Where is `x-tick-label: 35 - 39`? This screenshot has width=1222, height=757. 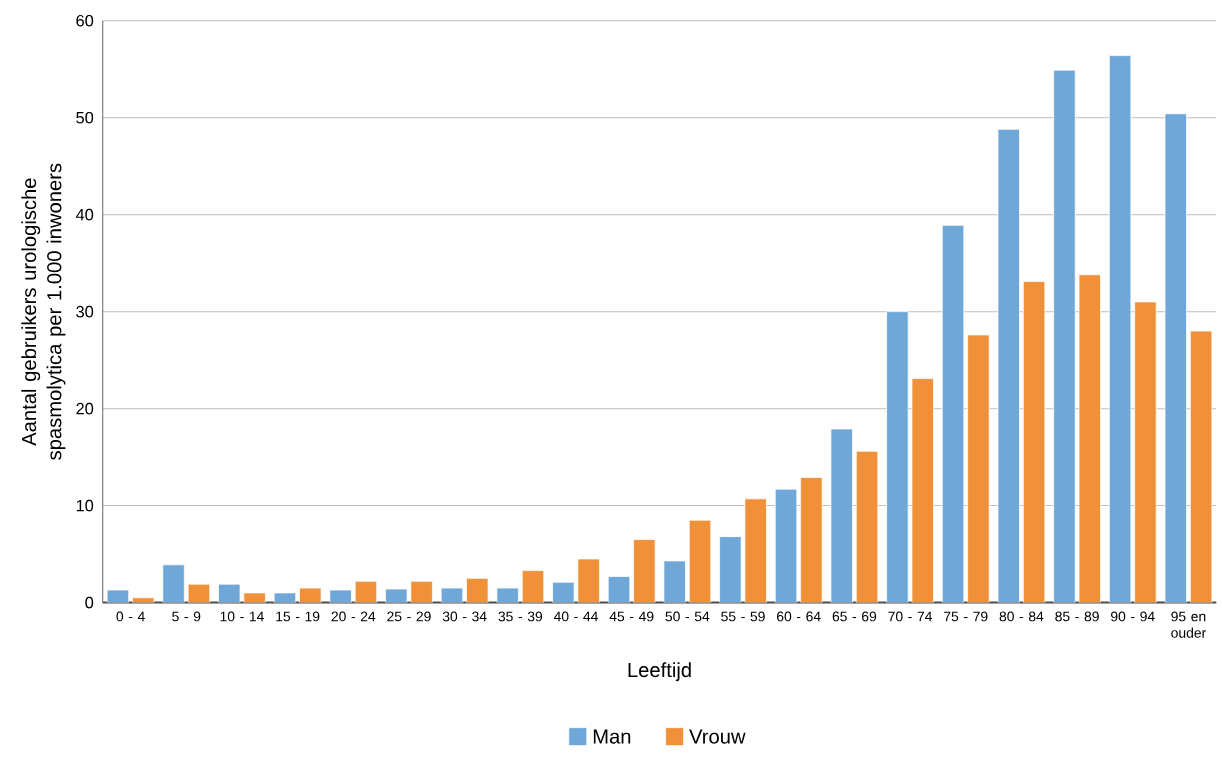 x-tick-label: 35 - 39 is located at coordinates (520, 616).